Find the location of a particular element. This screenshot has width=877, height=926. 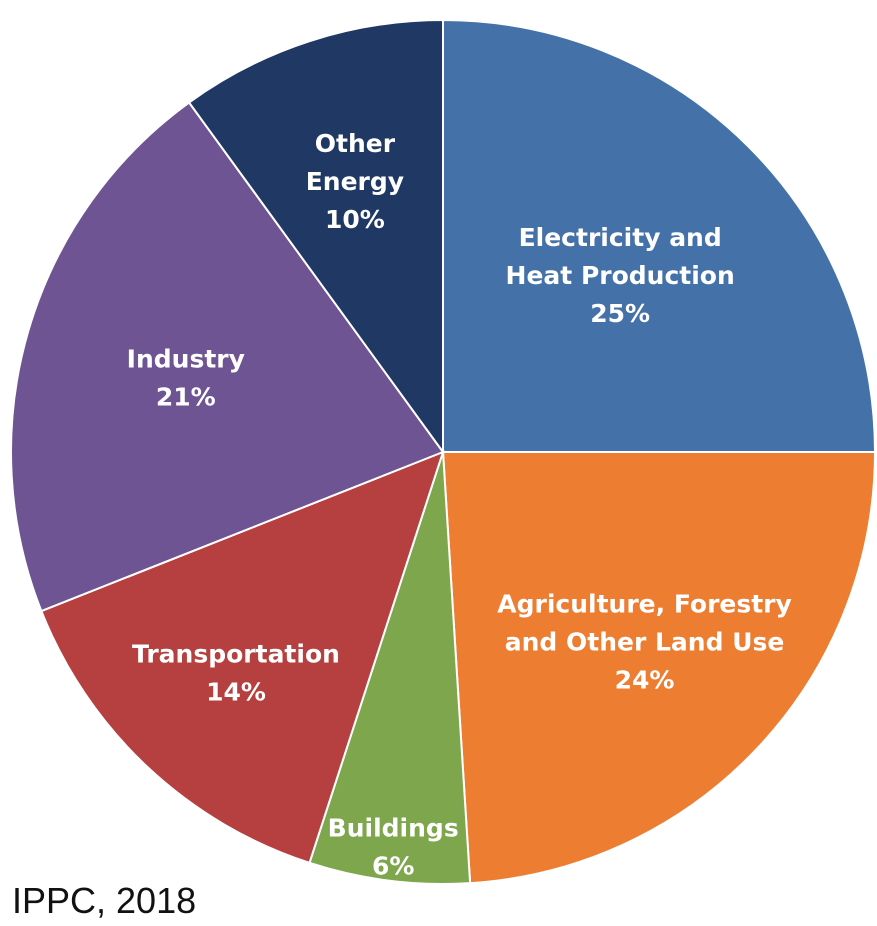

slice-value-label: 25% is located at coordinates (620, 313).